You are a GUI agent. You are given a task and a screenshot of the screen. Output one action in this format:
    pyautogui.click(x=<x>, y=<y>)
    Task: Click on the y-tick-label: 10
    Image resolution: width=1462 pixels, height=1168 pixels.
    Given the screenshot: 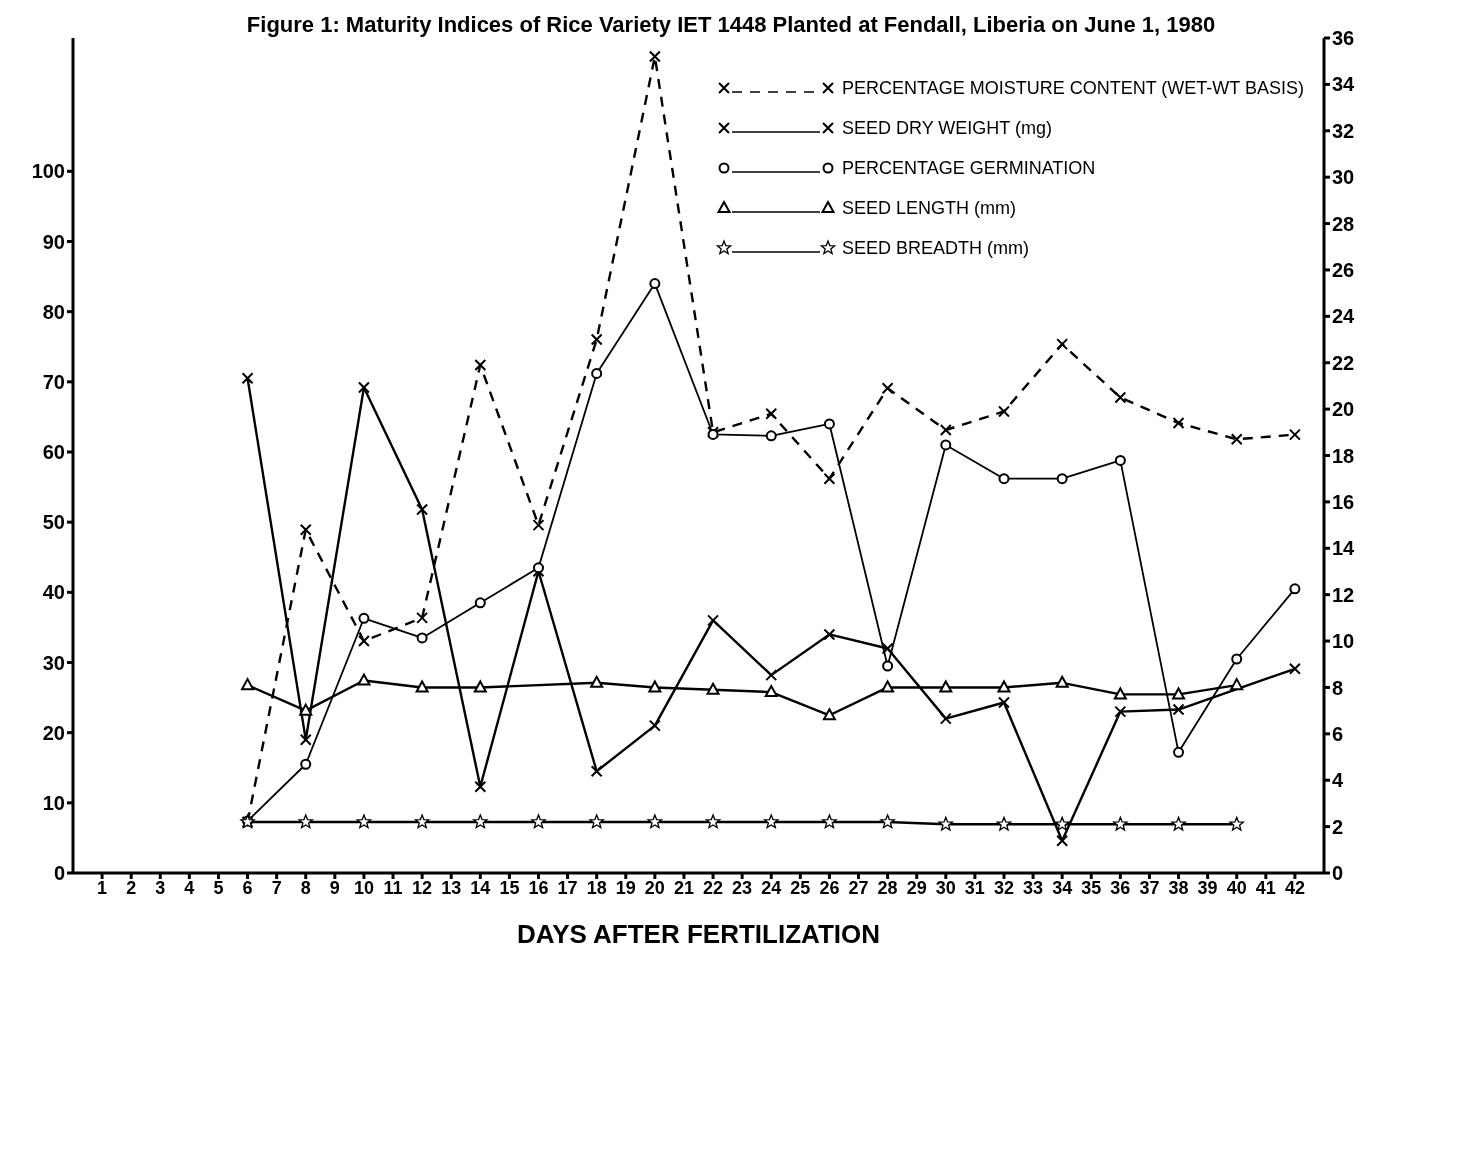 What is the action you would take?
    pyautogui.click(x=53, y=802)
    